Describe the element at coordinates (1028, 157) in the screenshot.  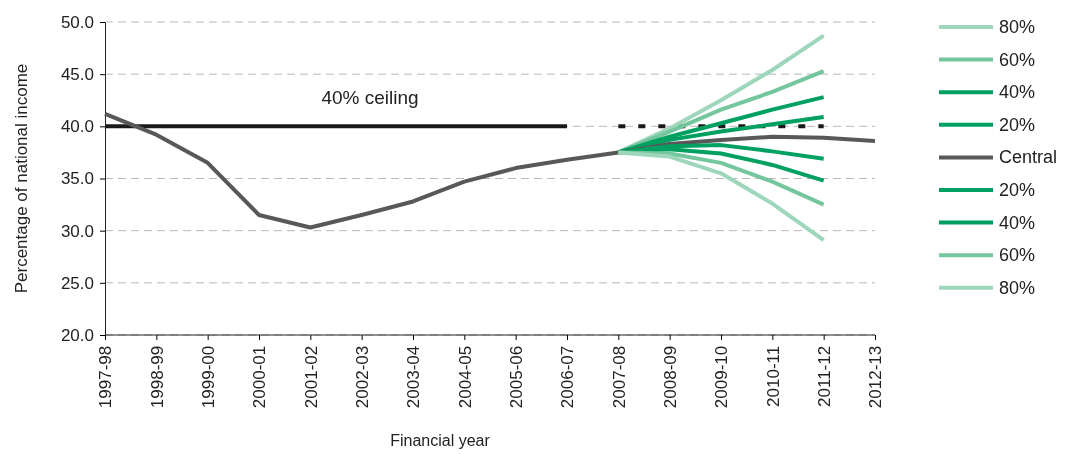
I see `legend-label: Central` at that location.